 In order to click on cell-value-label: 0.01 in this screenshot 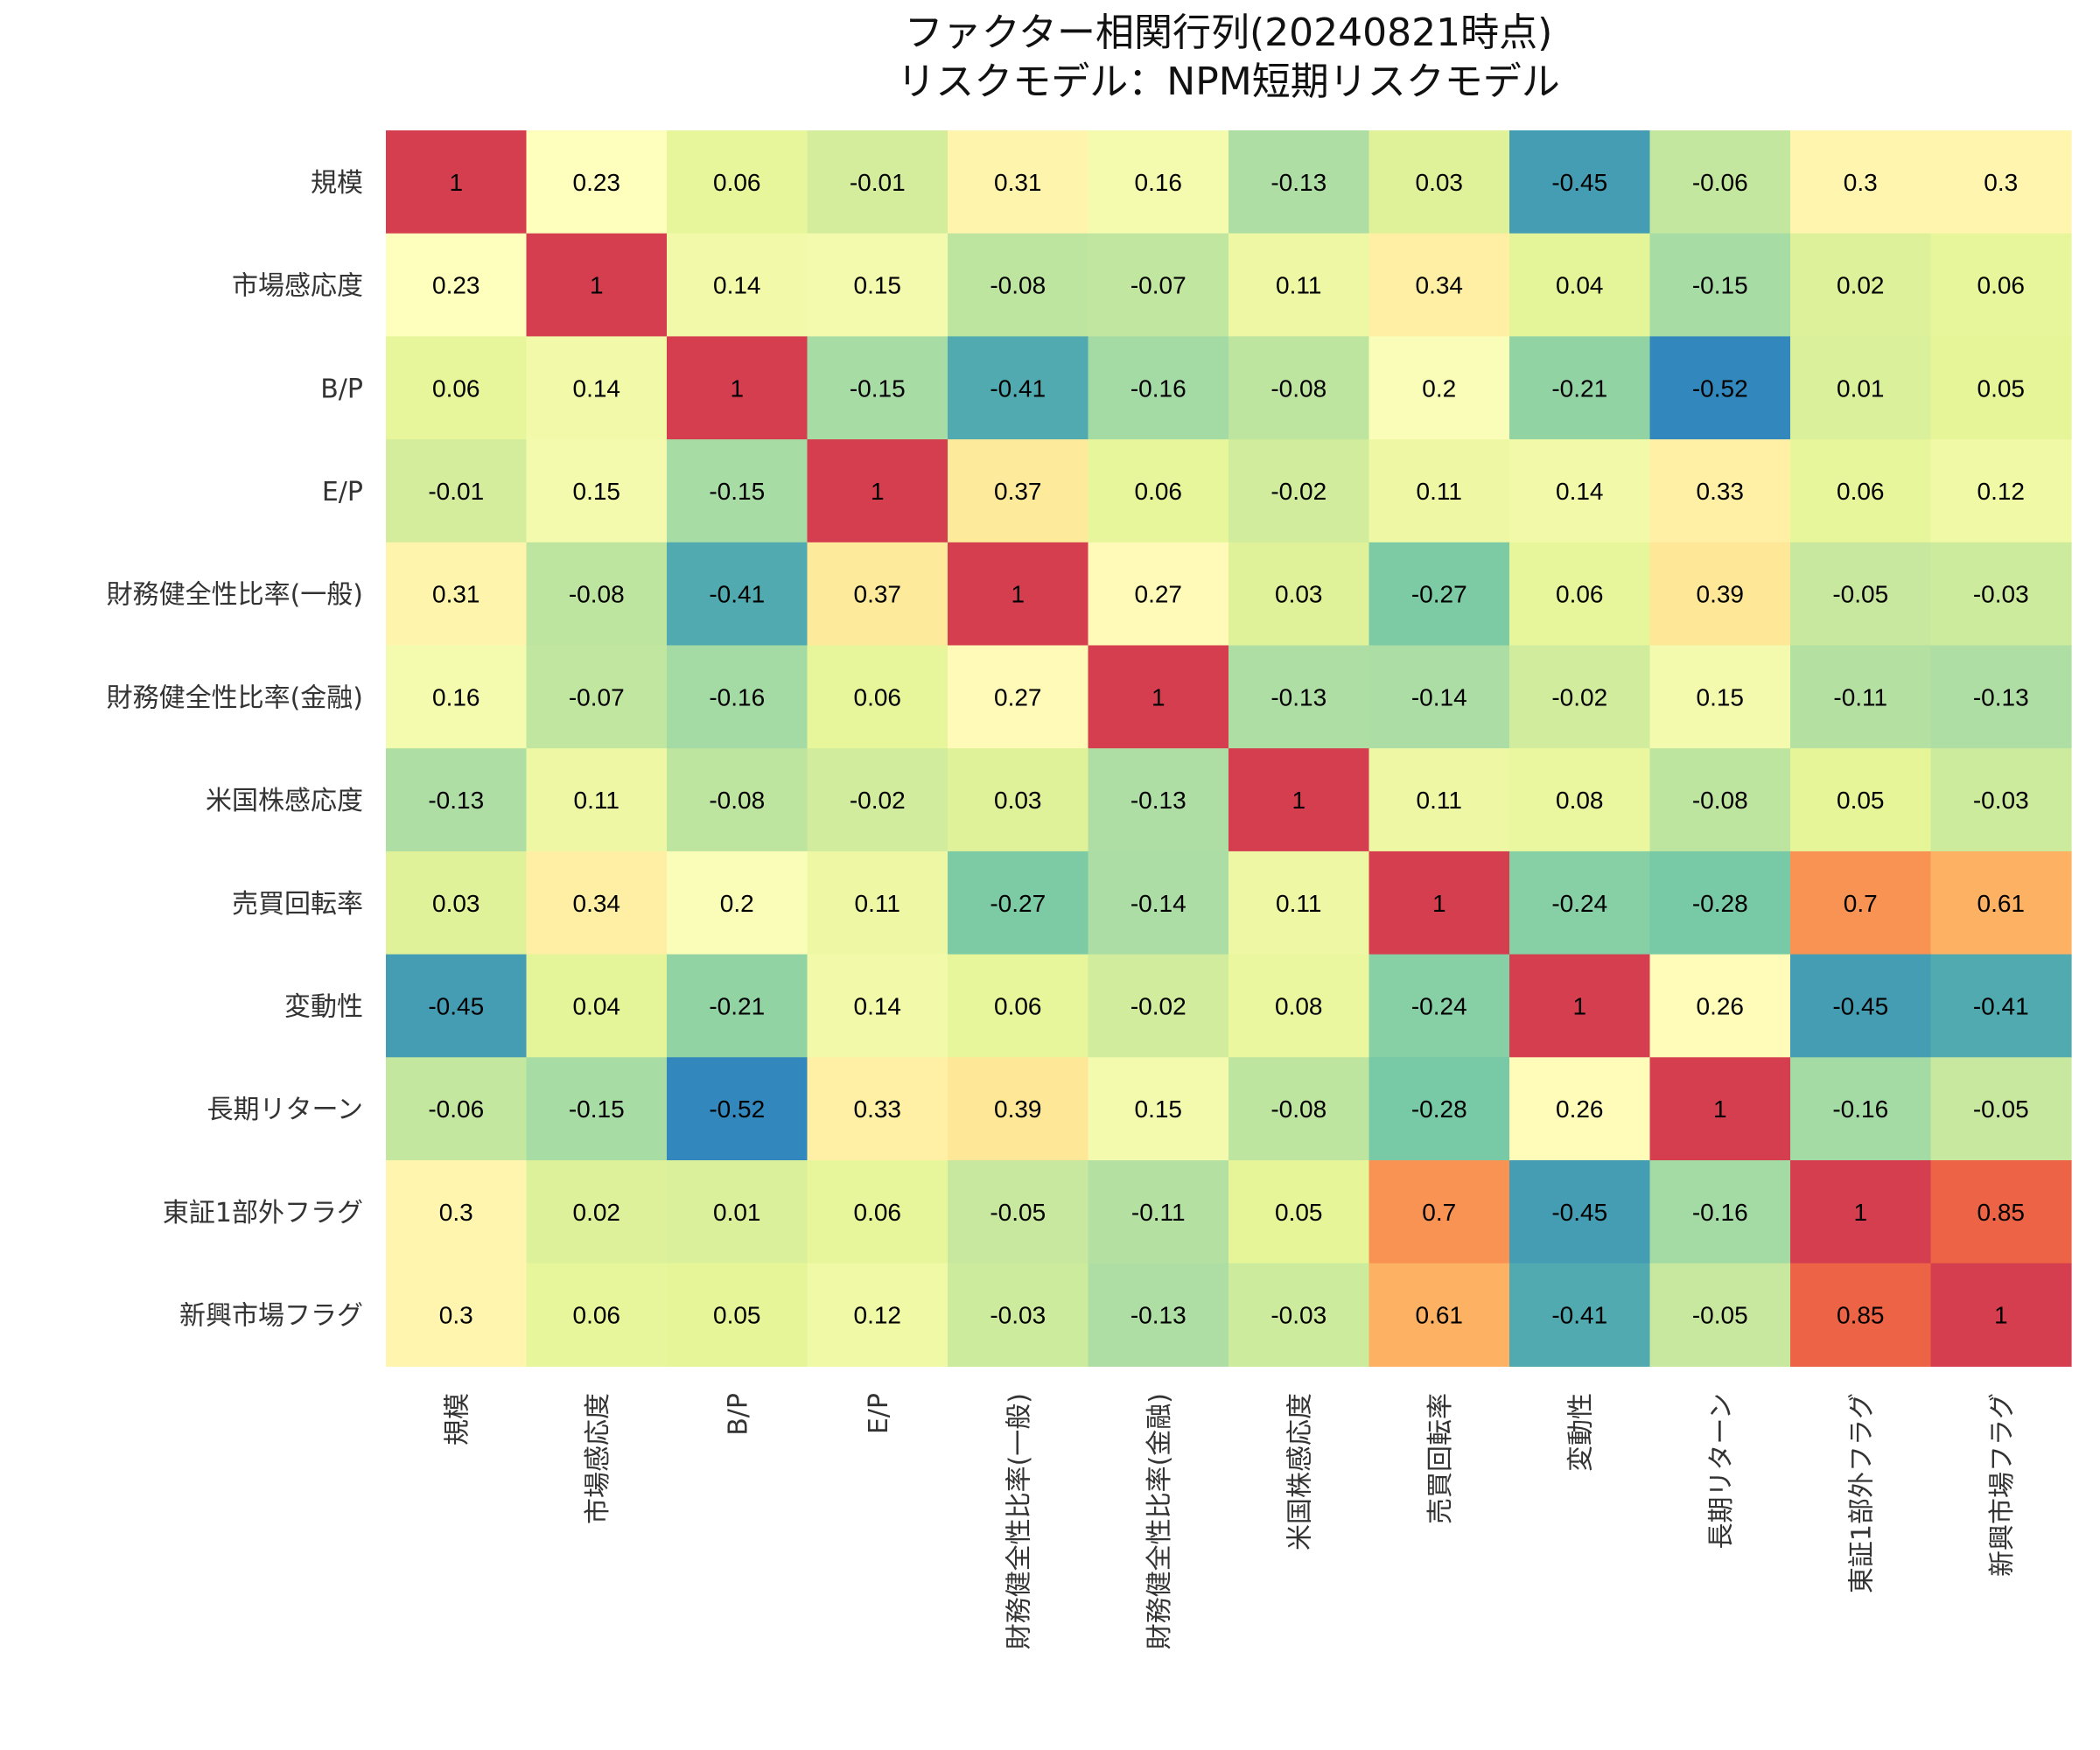, I will do `click(1861, 388)`.